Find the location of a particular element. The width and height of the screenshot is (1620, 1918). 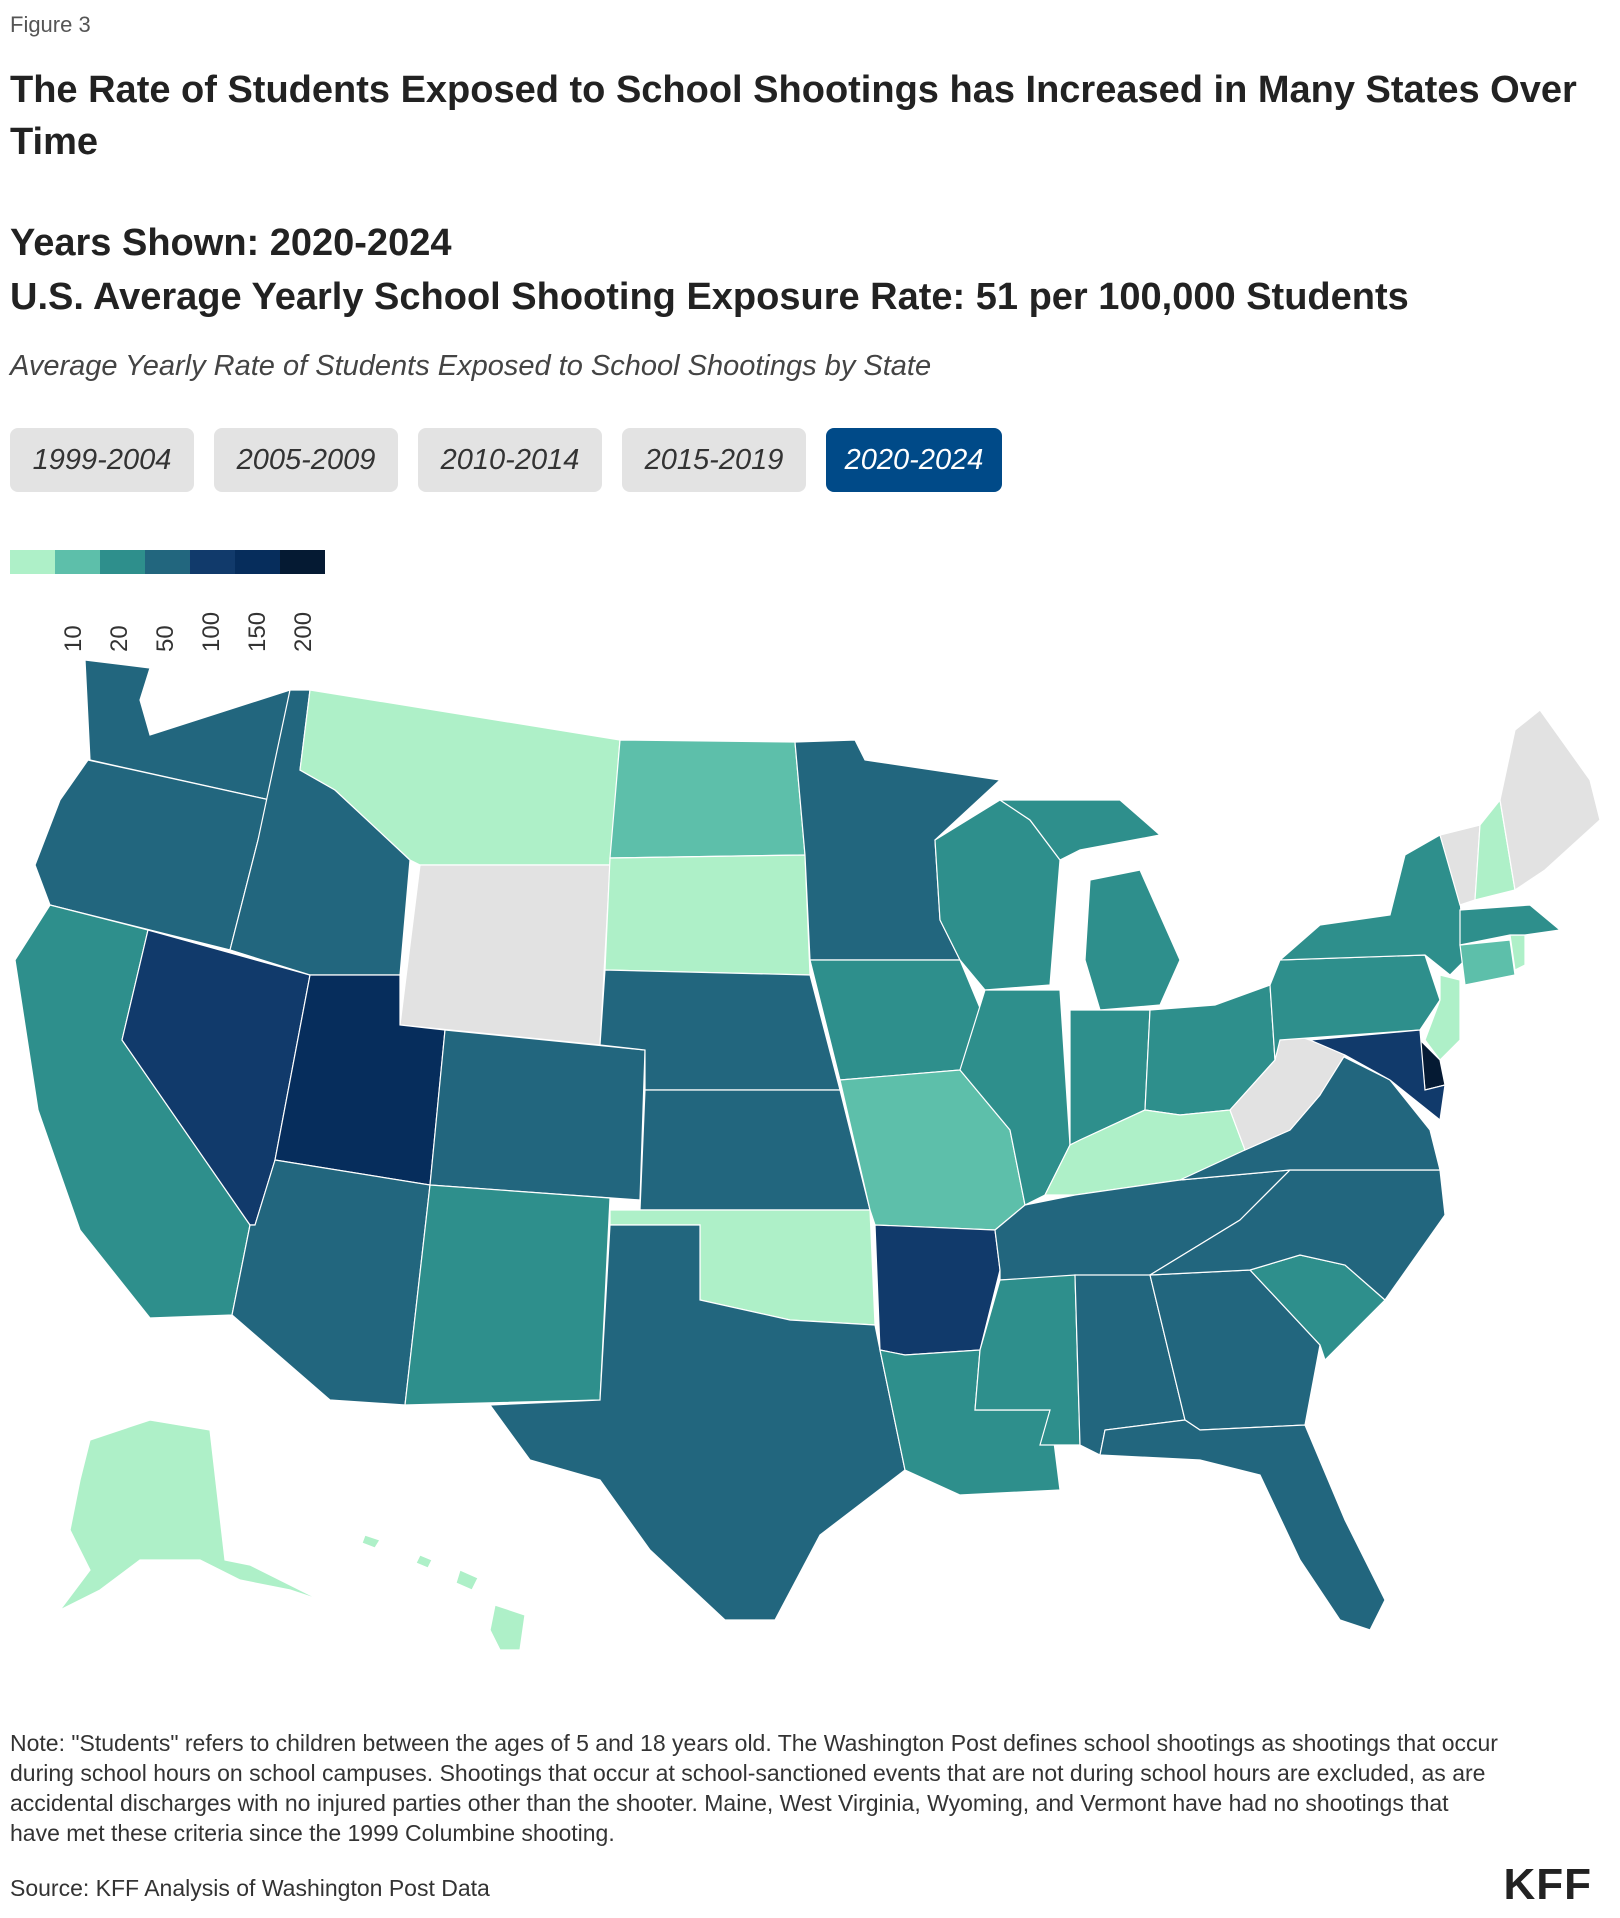

state-CT is located at coordinates (1487, 962).